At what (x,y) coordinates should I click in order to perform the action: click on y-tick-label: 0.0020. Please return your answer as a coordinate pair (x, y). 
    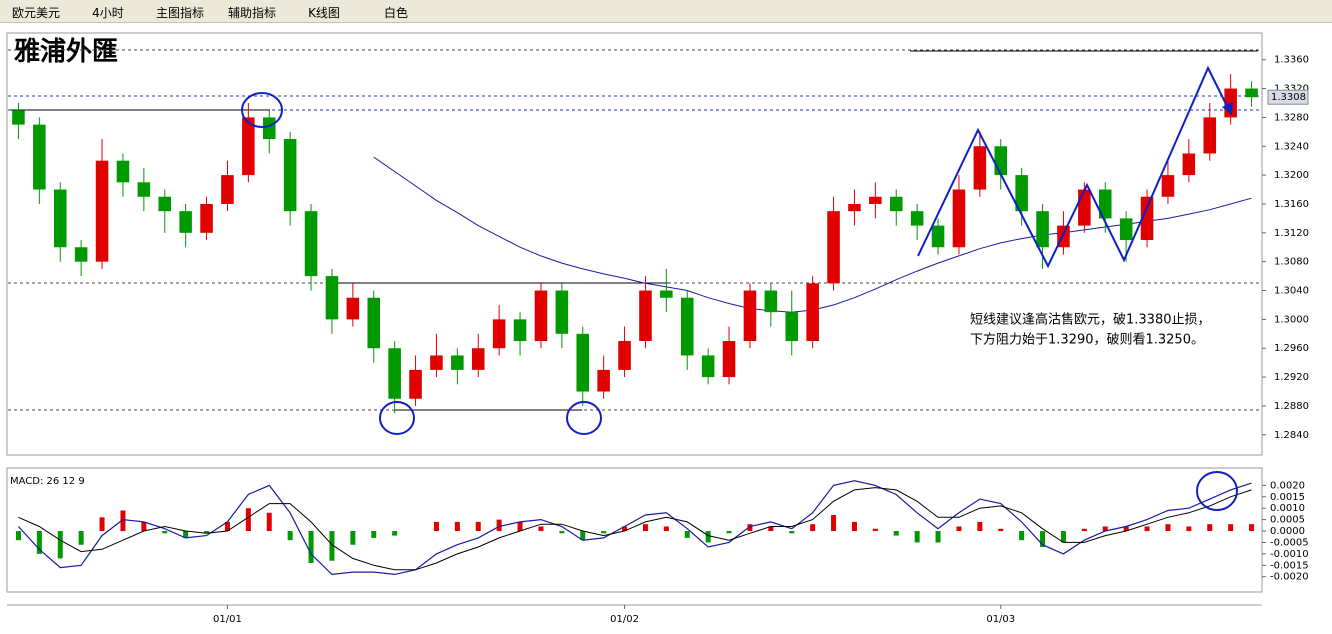
    Looking at the image, I should click on (1287, 485).